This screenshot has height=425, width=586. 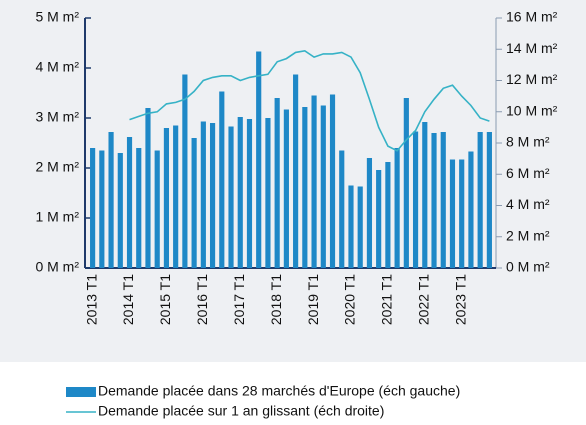 I want to click on y-tick-label: 5 M m², so click(x=57, y=17).